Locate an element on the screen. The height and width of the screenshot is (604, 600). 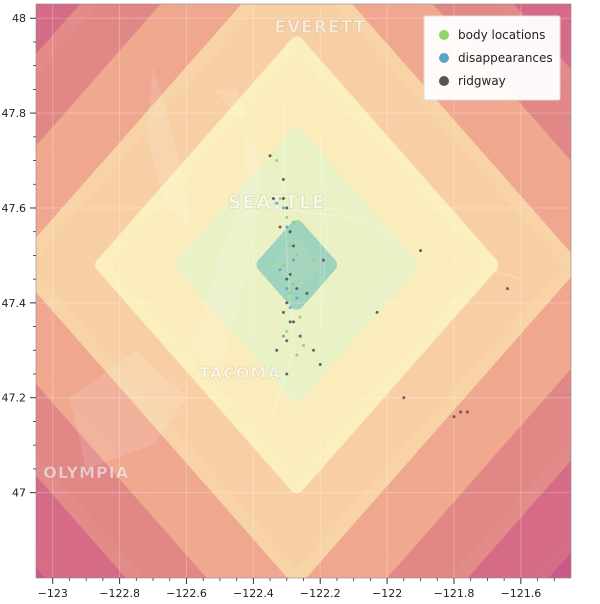
y-tick-label-2: 47.4 is located at coordinates (14, 303).